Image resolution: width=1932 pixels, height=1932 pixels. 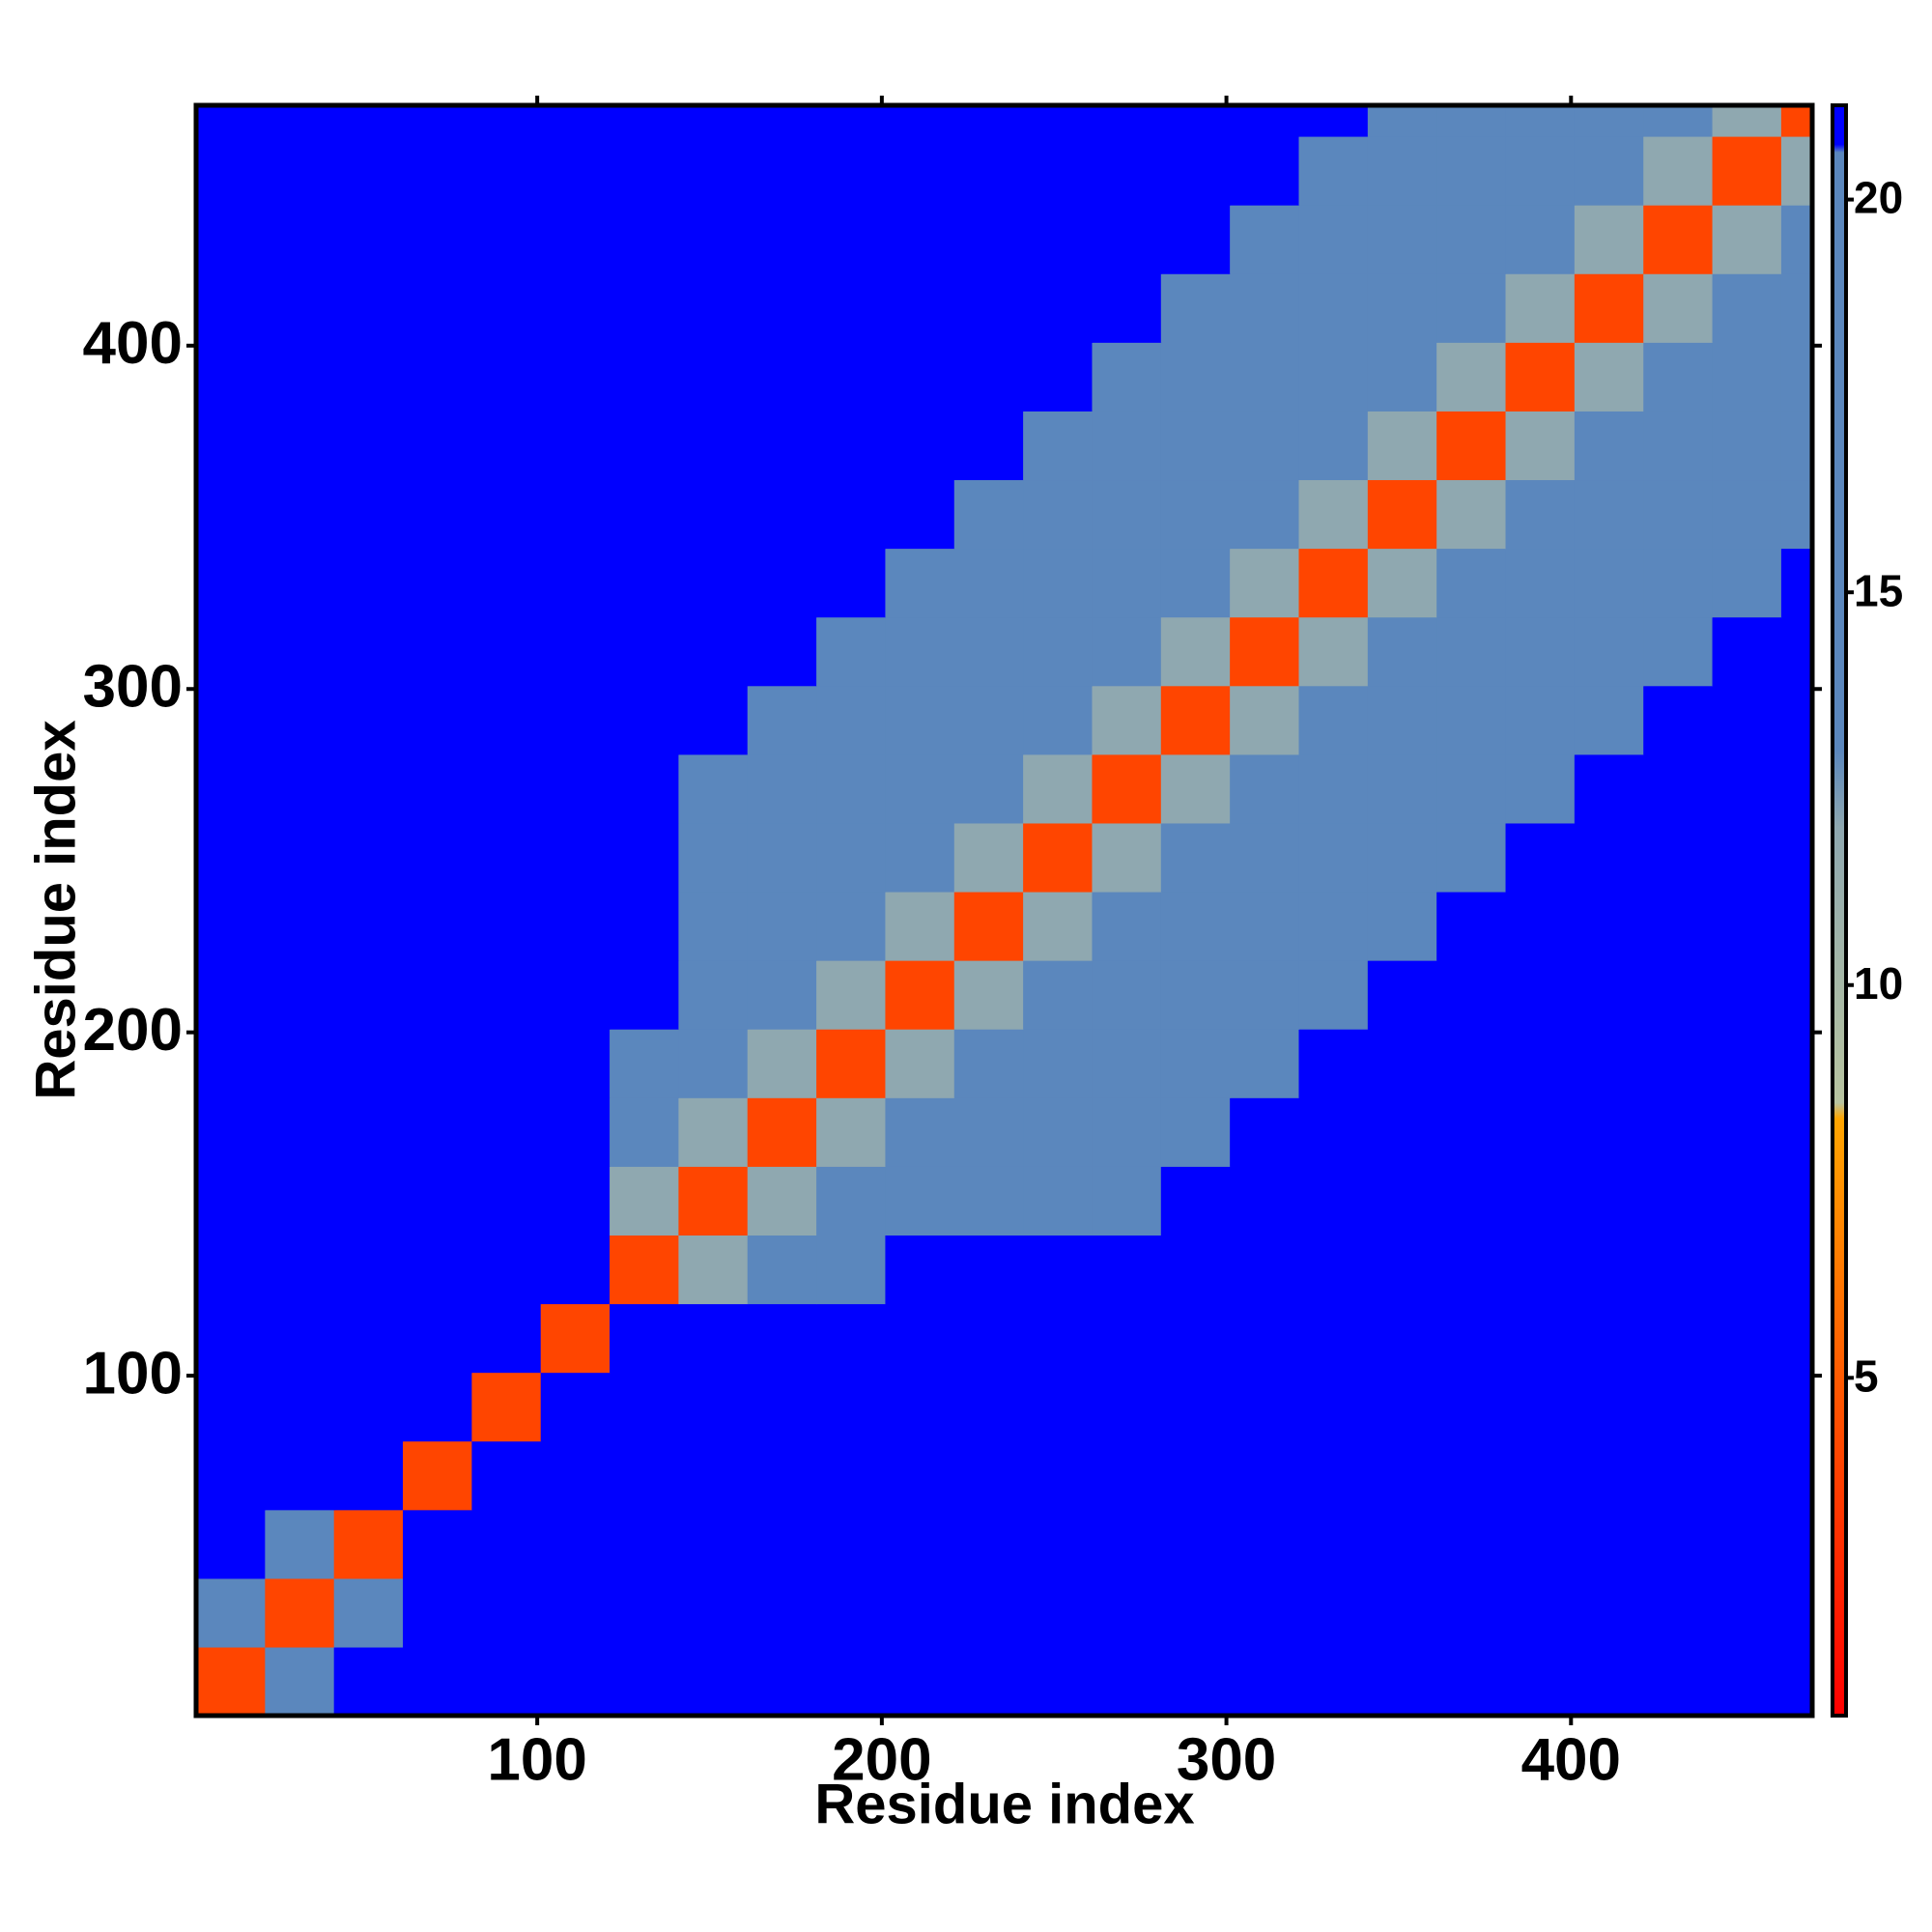 What do you see at coordinates (133, 1030) in the screenshot?
I see `y-tick-label: 200` at bounding box center [133, 1030].